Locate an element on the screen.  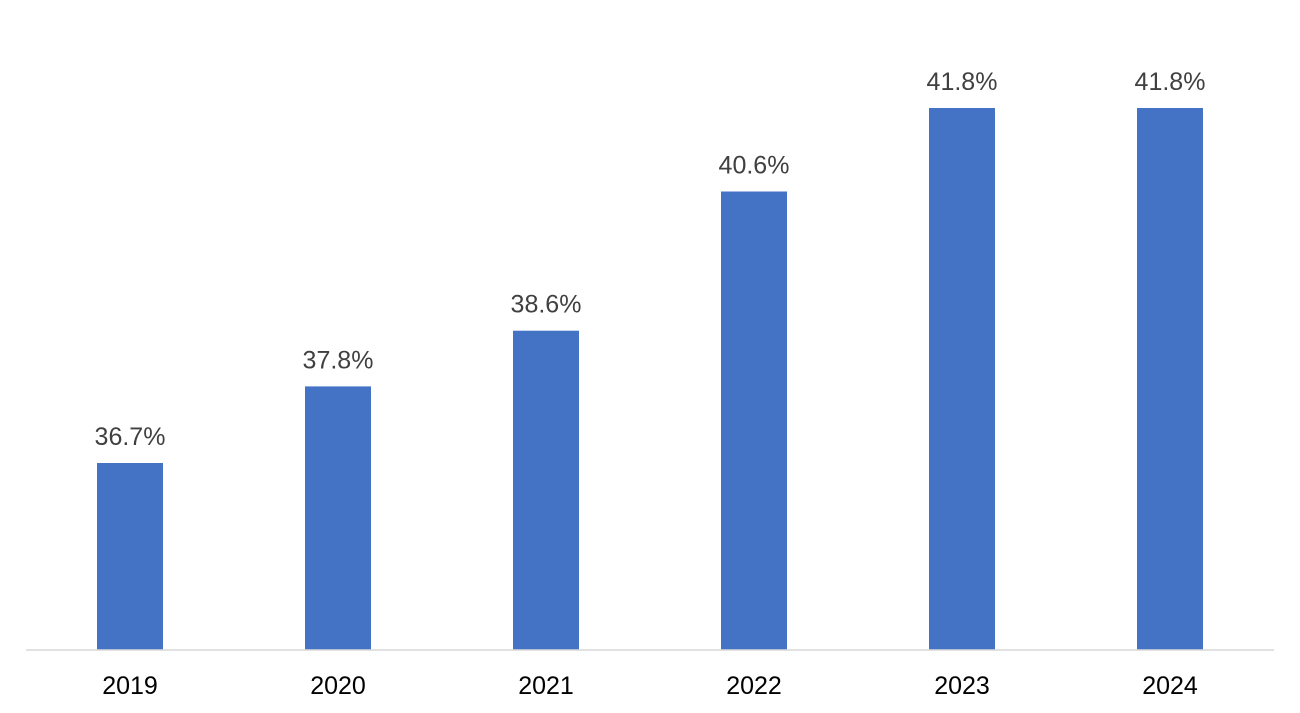
bar-2022 is located at coordinates (754, 420).